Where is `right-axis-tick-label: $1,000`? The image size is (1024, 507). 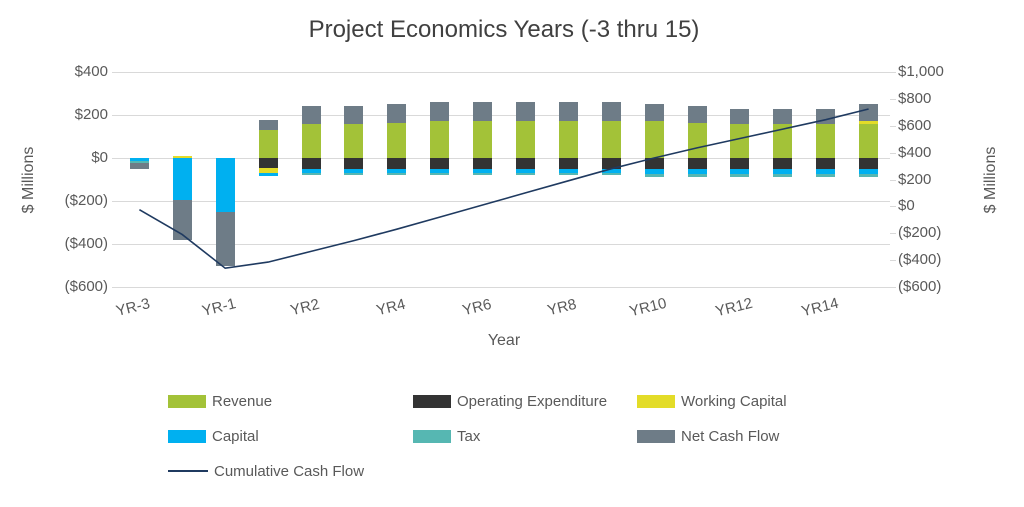 right-axis-tick-label: $1,000 is located at coordinates (921, 71).